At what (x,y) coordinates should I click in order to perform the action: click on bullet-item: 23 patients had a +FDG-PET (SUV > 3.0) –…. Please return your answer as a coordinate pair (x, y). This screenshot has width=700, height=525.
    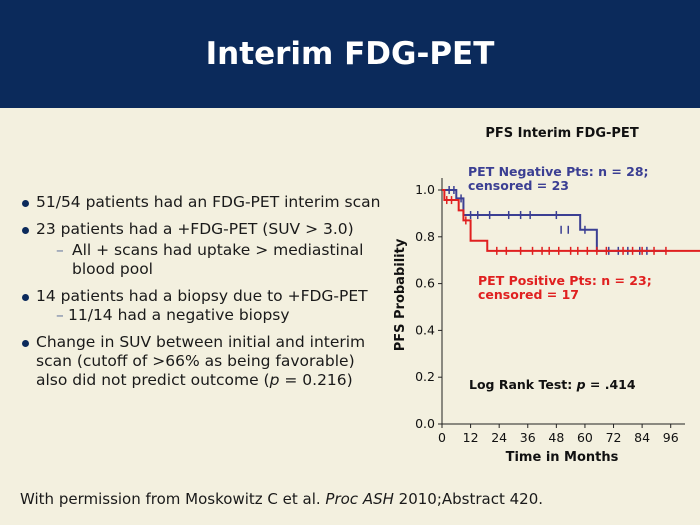
    Looking at the image, I should click on (205, 249).